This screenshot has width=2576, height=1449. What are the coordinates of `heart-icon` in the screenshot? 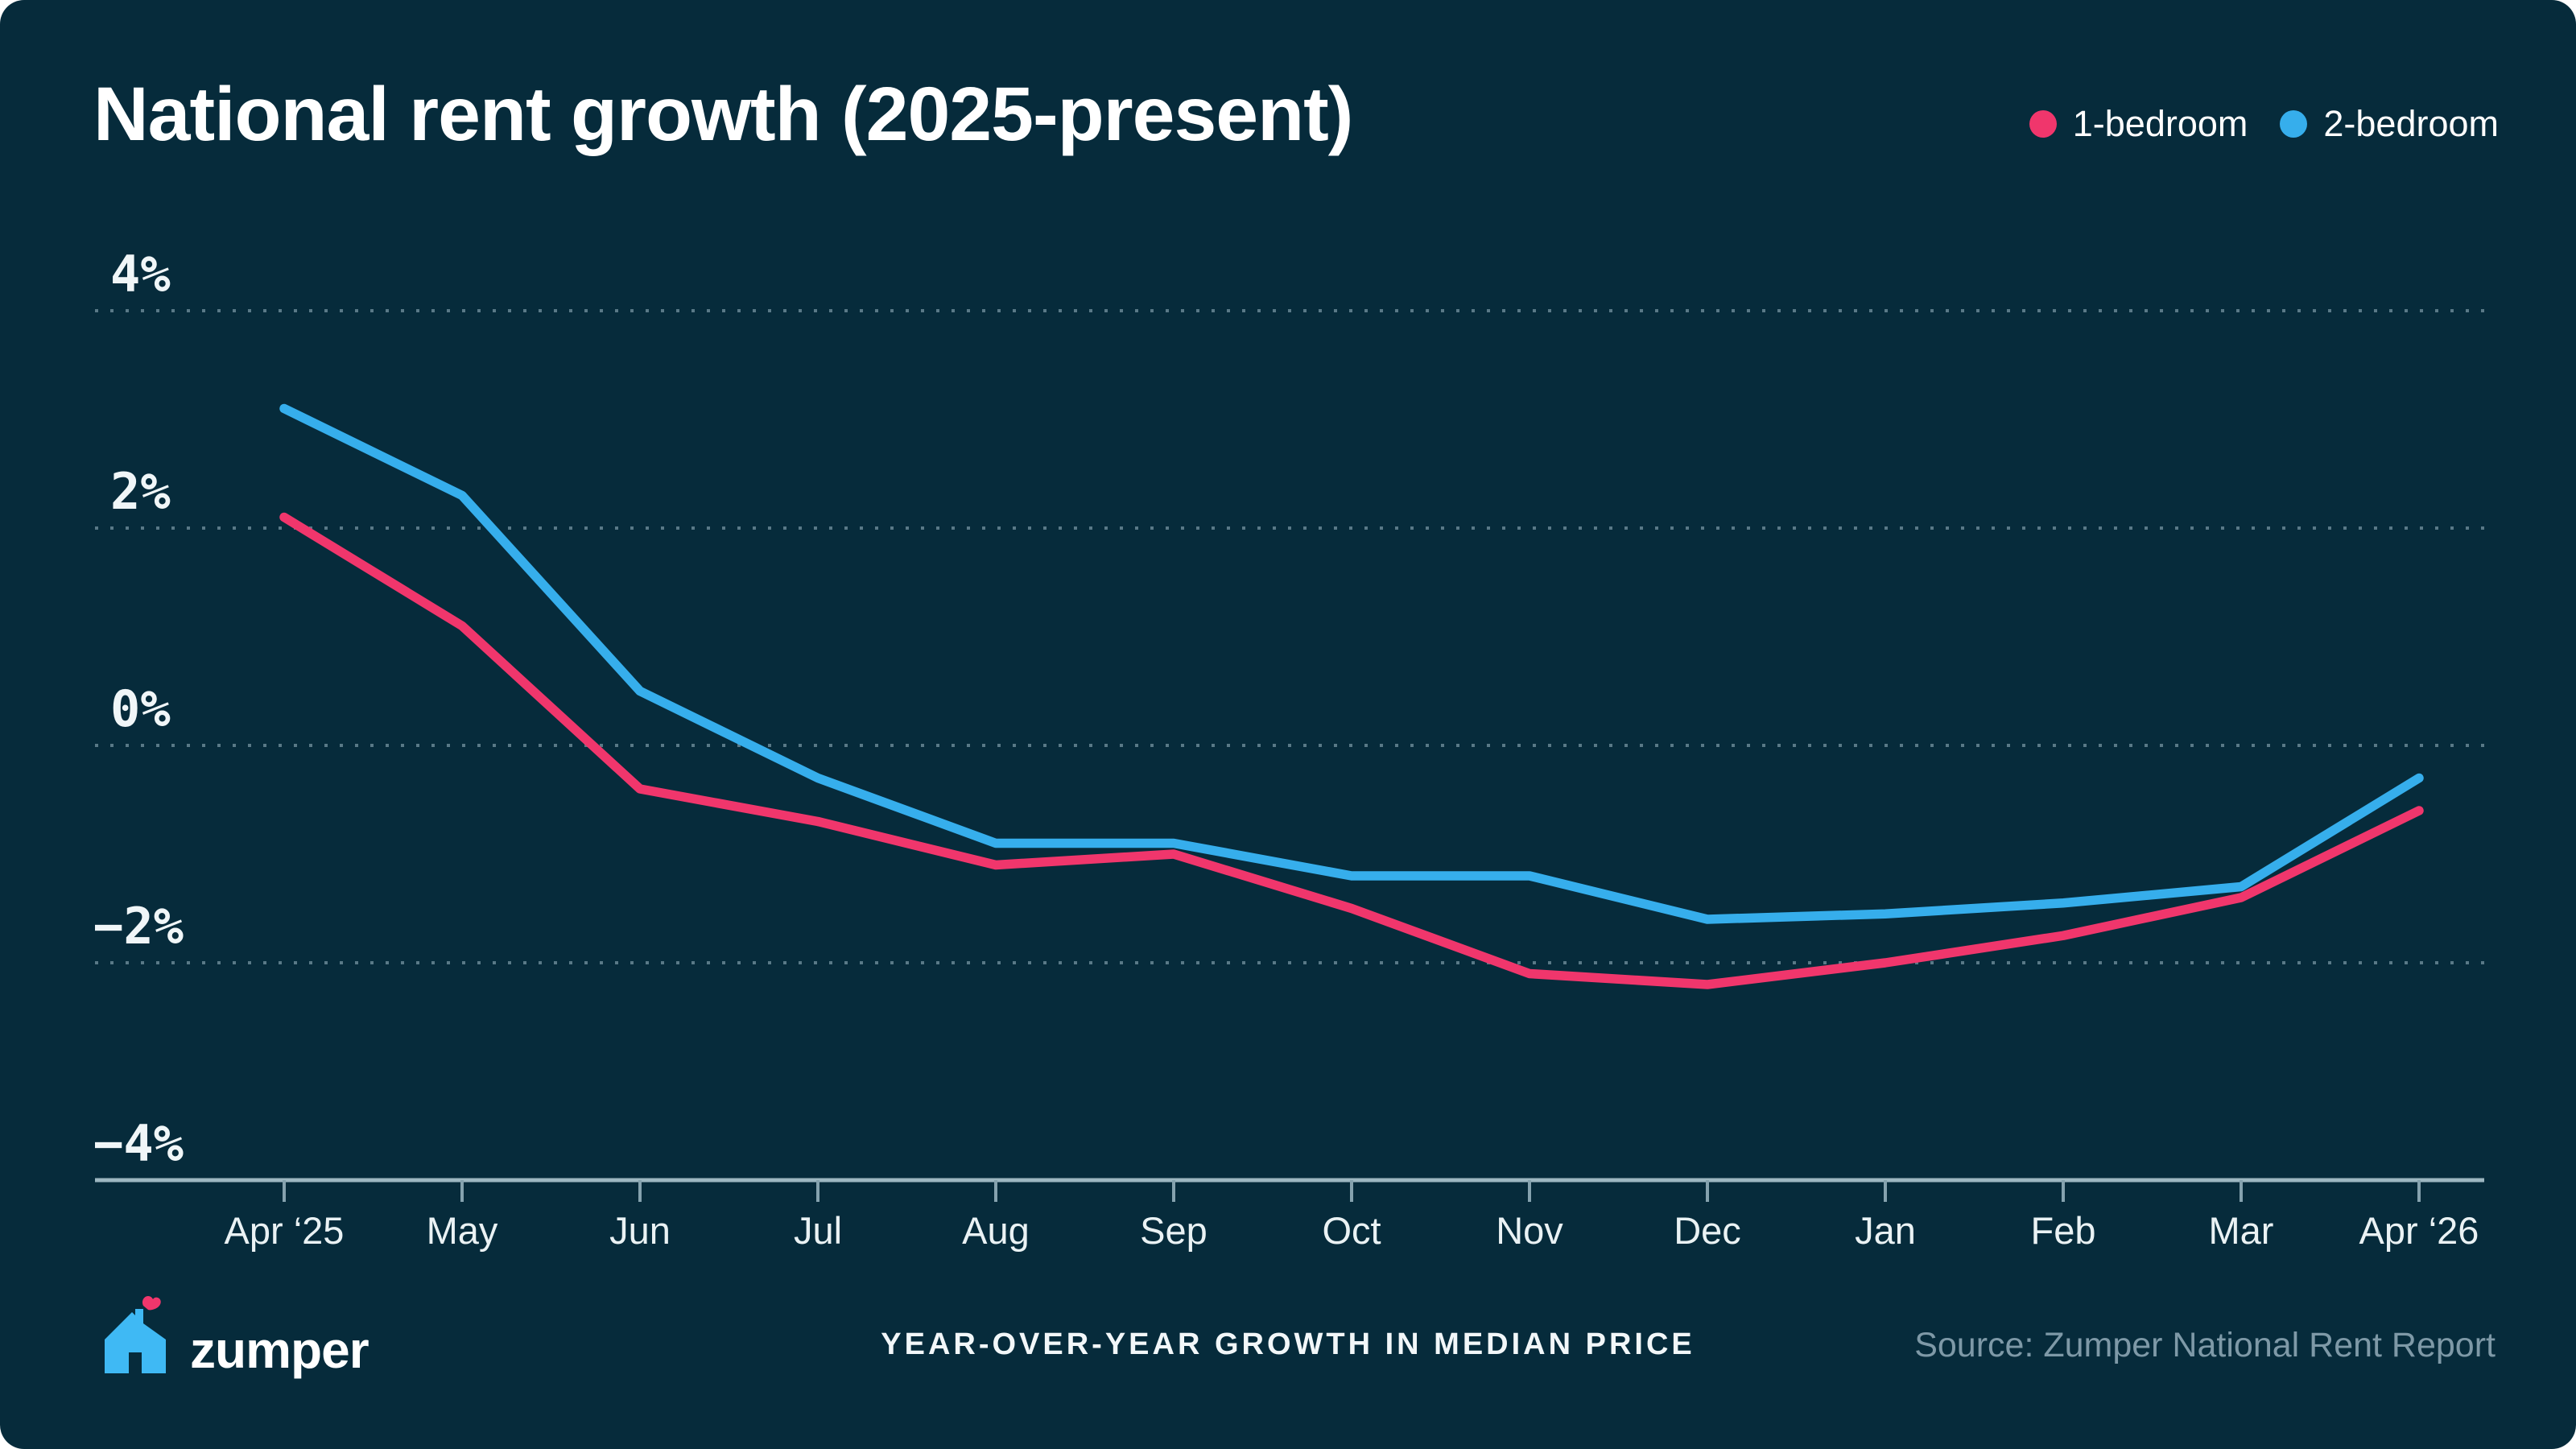 It's located at (151, 1303).